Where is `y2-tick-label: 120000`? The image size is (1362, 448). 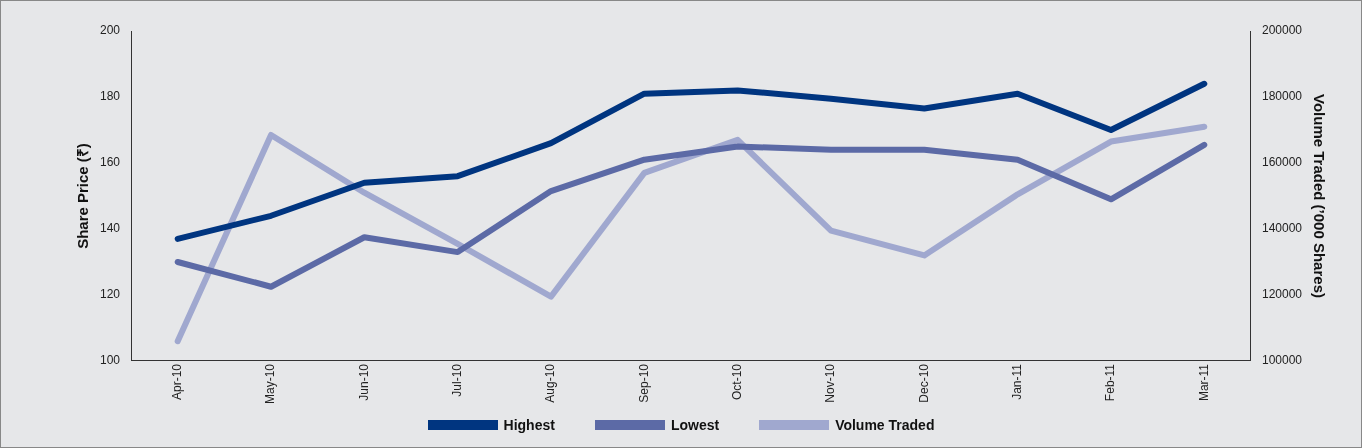
y2-tick-label: 120000 is located at coordinates (1282, 294).